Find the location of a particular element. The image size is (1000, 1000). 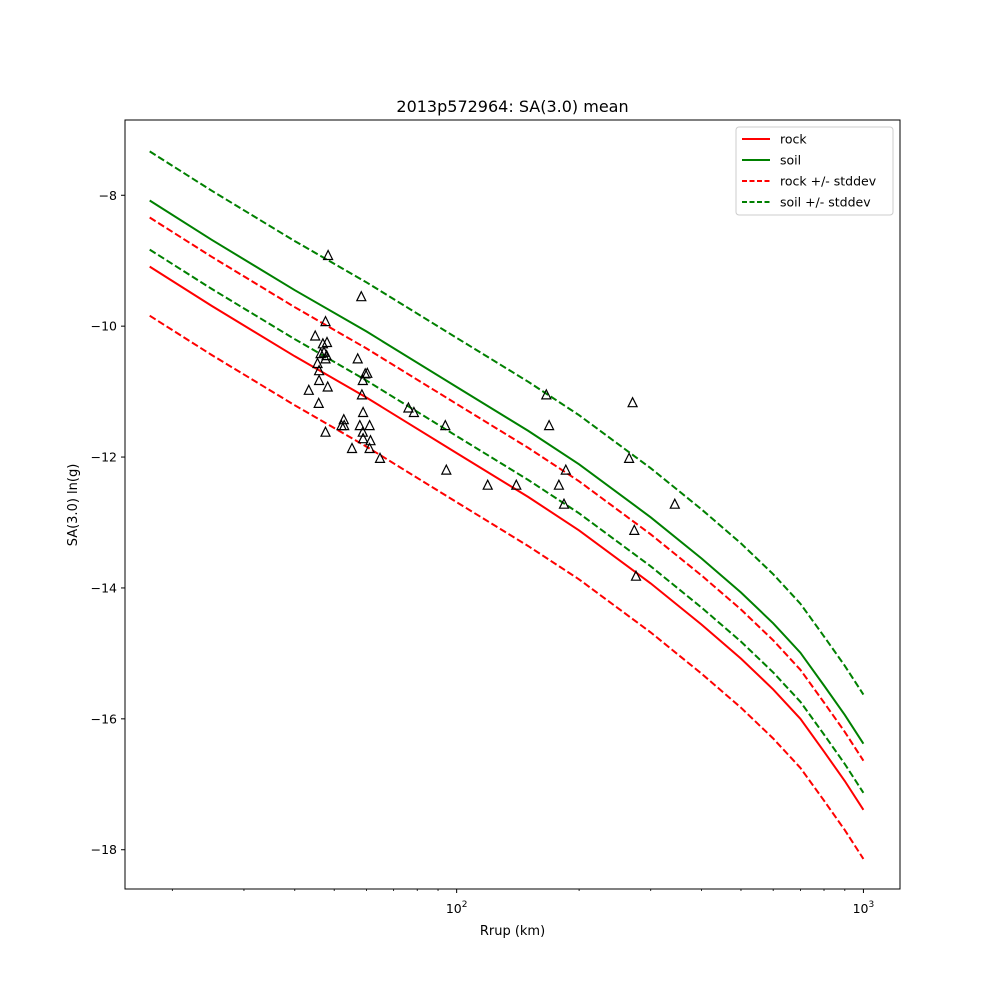

legend-label: rock +/- stddev is located at coordinates (828, 181).